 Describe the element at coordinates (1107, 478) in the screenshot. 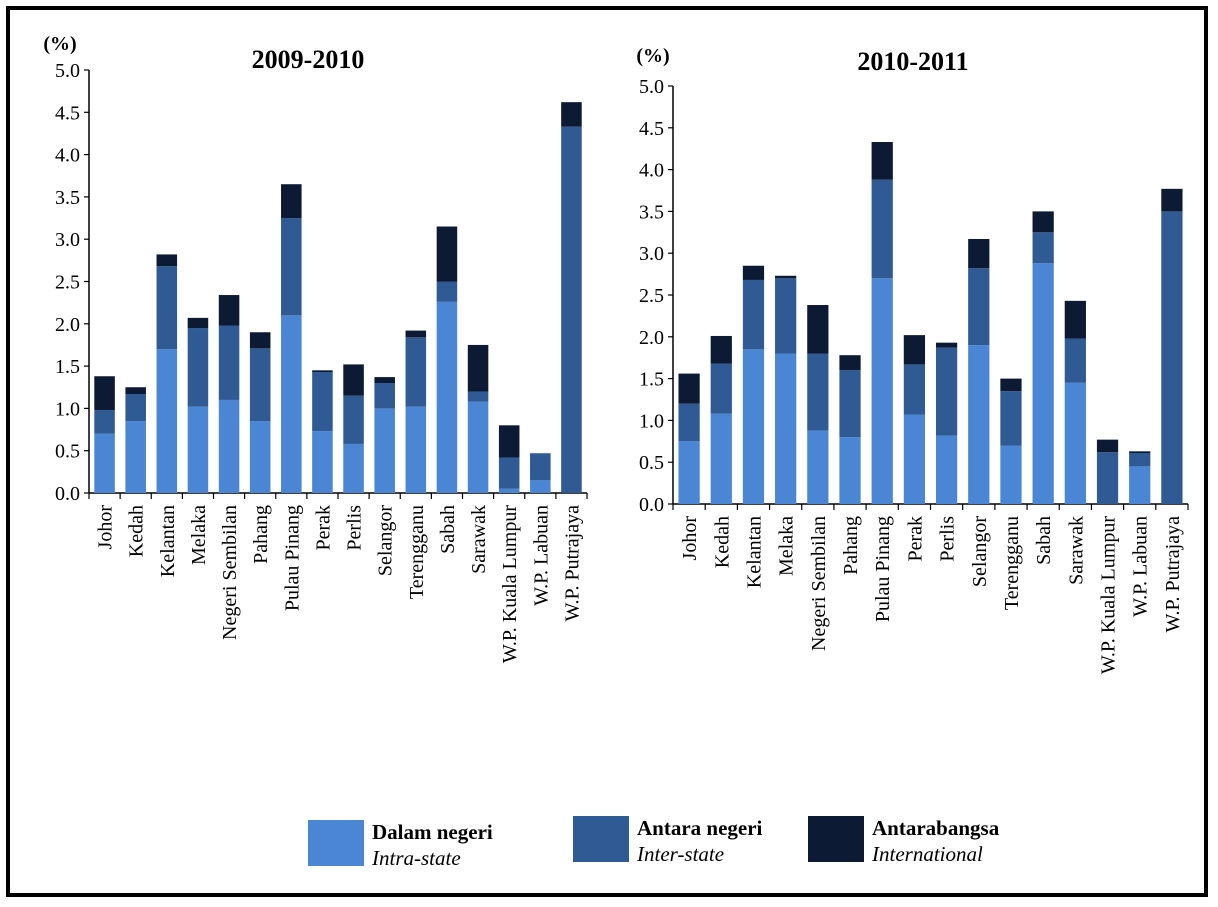

I see `chart2-bar-w-p-kuala-lumpur-antara-negeri` at that location.